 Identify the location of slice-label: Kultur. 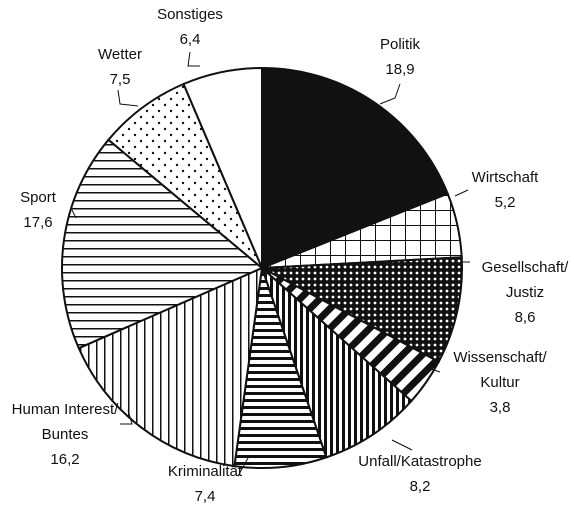
(499, 382).